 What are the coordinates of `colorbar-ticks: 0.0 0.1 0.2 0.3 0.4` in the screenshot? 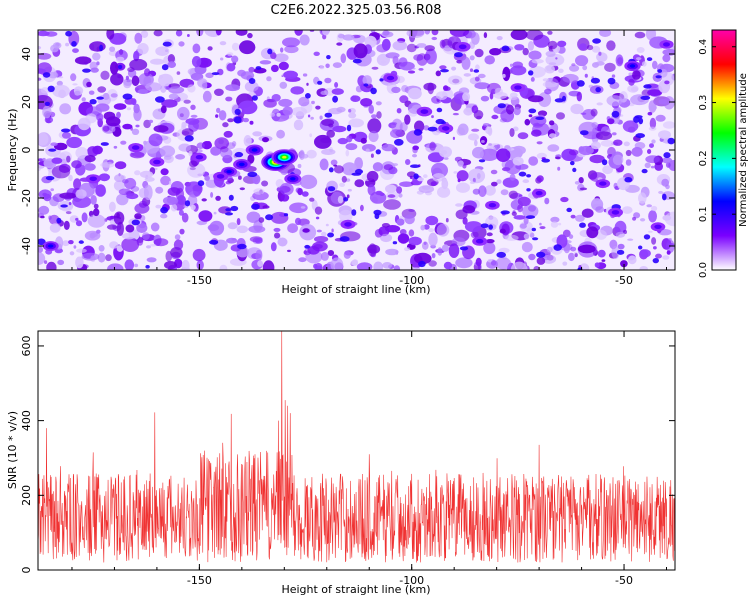 It's located at (717, 158).